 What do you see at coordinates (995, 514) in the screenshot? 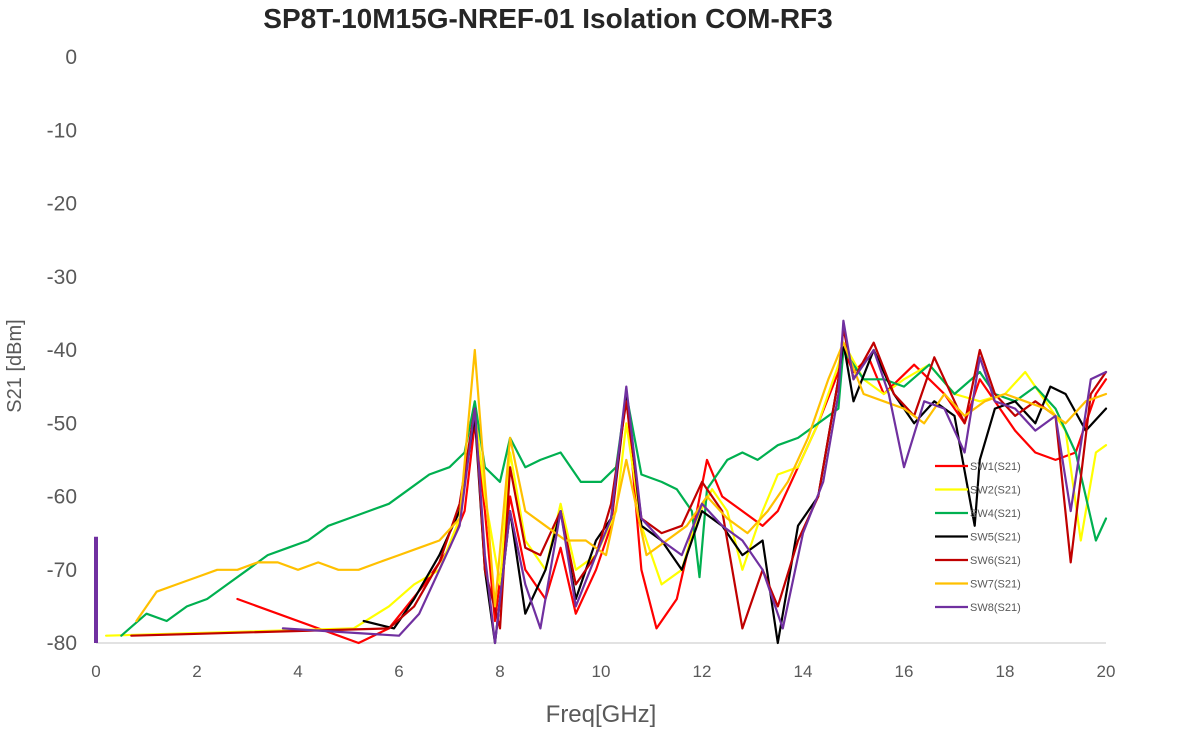
I see `legend-label: SW4(S21)` at bounding box center [995, 514].